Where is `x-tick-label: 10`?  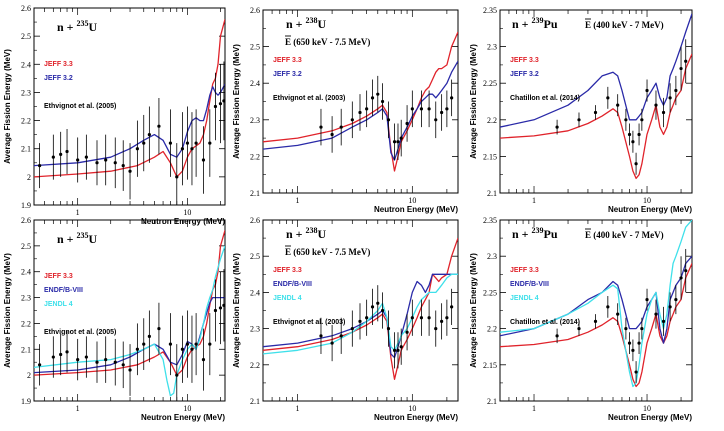
x-tick-label: 10 is located at coordinates (412, 200).